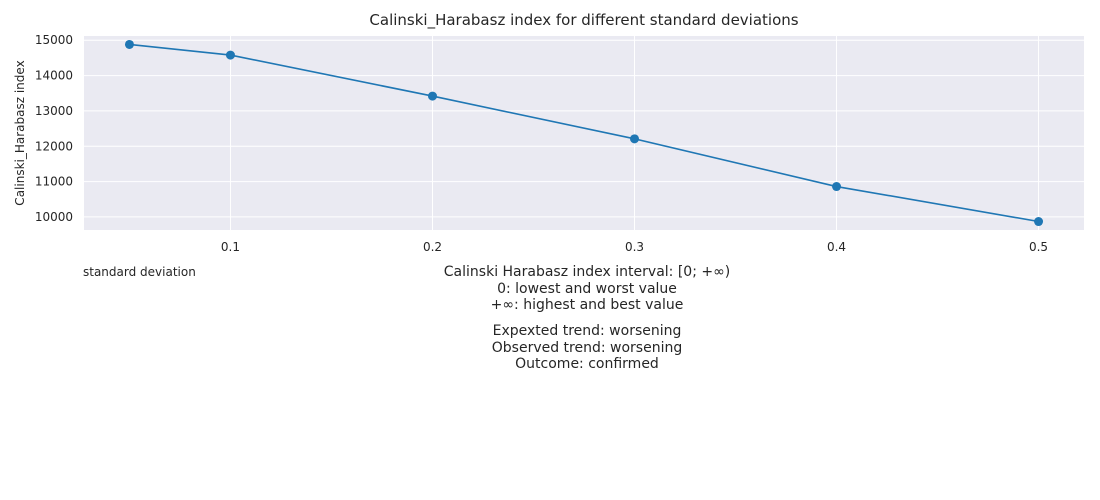  Describe the element at coordinates (634, 247) in the screenshot. I see `x-tick-label: 0.3` at that location.